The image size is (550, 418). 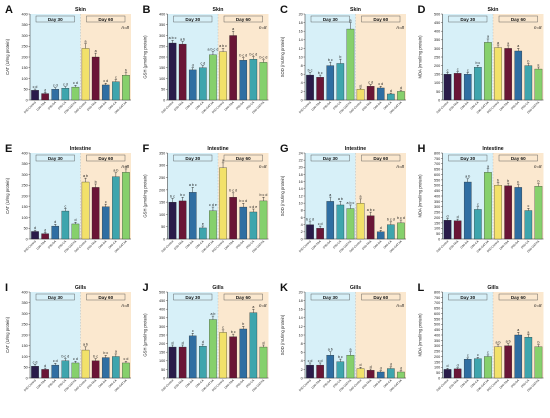 What do you see at coordinates (302, 66) in the screenshot?
I see `y-tick-label: 8` at bounding box center [302, 66].